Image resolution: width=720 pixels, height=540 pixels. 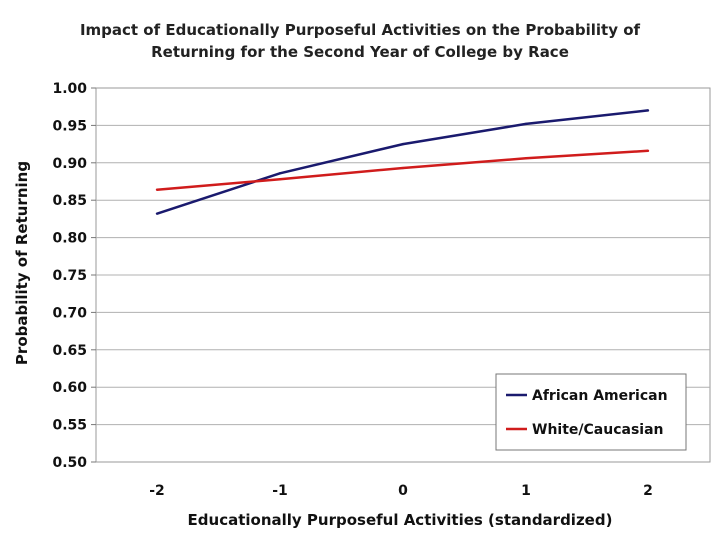 I want to click on y-axis-title: Probability of Returning, so click(x=22, y=263).